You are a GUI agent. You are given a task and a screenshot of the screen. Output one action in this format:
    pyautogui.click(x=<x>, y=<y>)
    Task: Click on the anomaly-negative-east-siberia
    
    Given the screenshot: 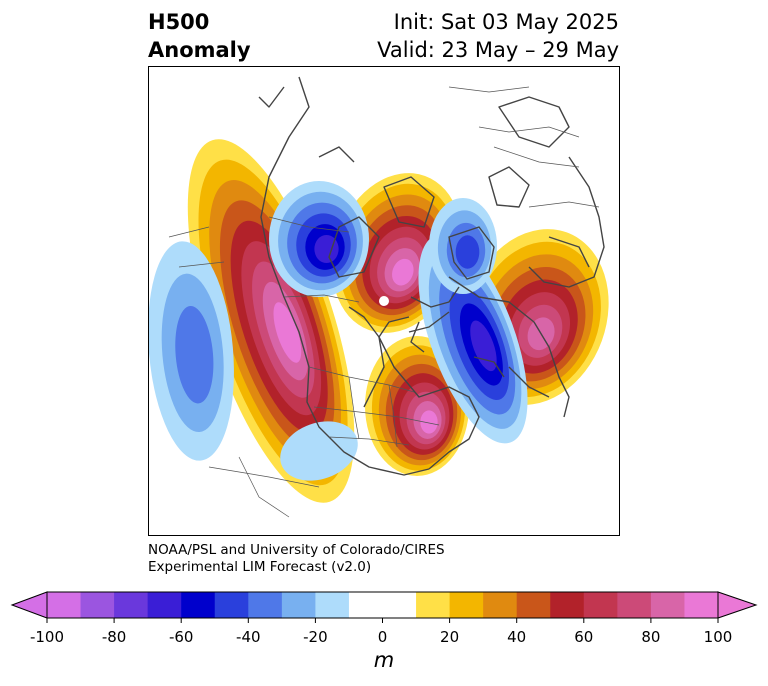 What is the action you would take?
    pyautogui.click(x=319, y=239)
    